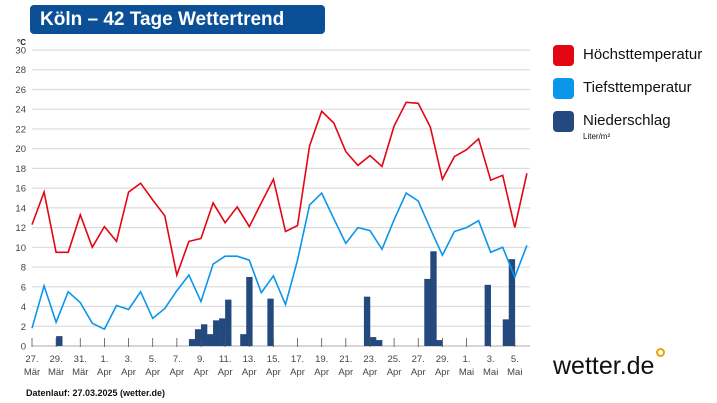  Describe the element at coordinates (597, 136) in the screenshot. I see `legend-unit: Liter/m²` at that location.